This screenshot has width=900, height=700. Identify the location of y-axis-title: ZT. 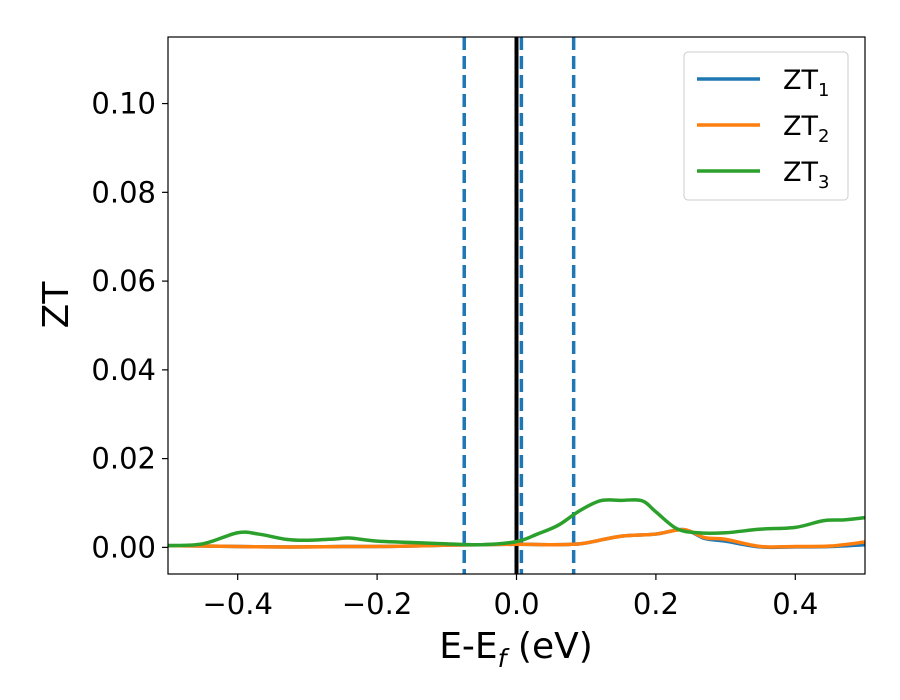
(56, 305).